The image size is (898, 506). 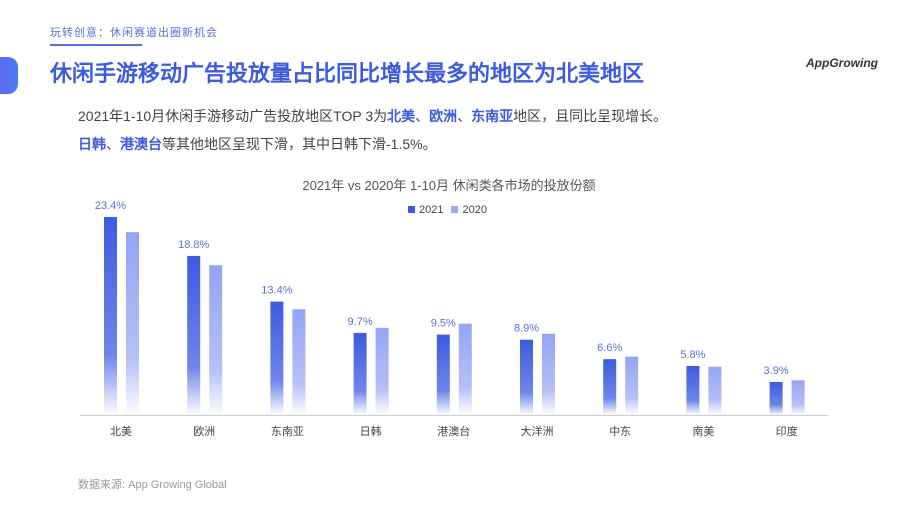 I want to click on highlight: 东南亚, so click(x=492, y=116).